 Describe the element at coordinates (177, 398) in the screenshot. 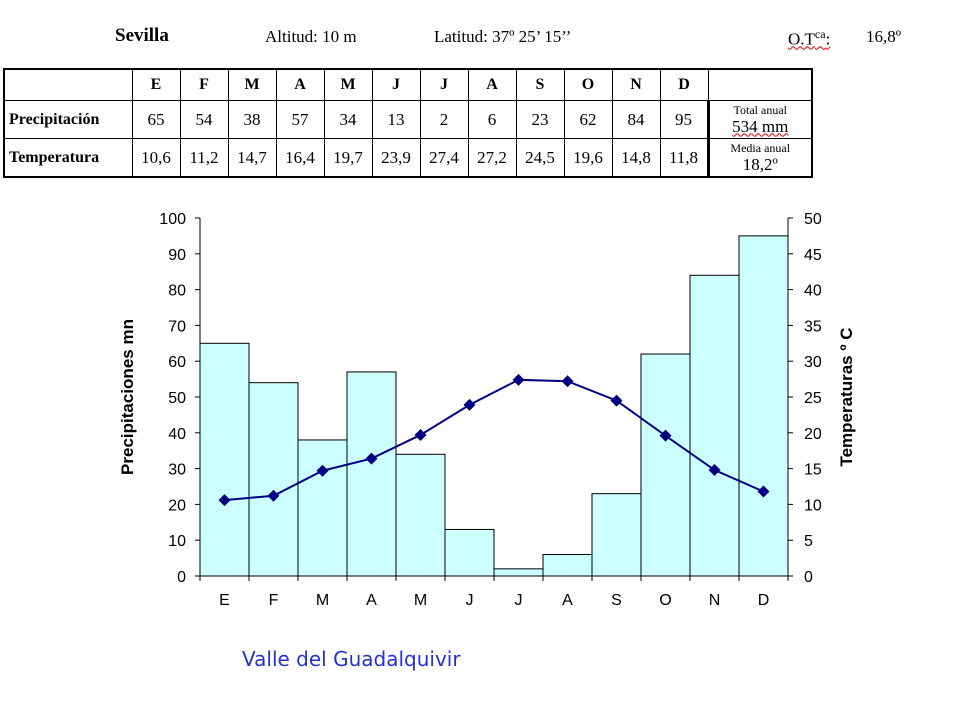

I see `left-tick-label: 50` at that location.